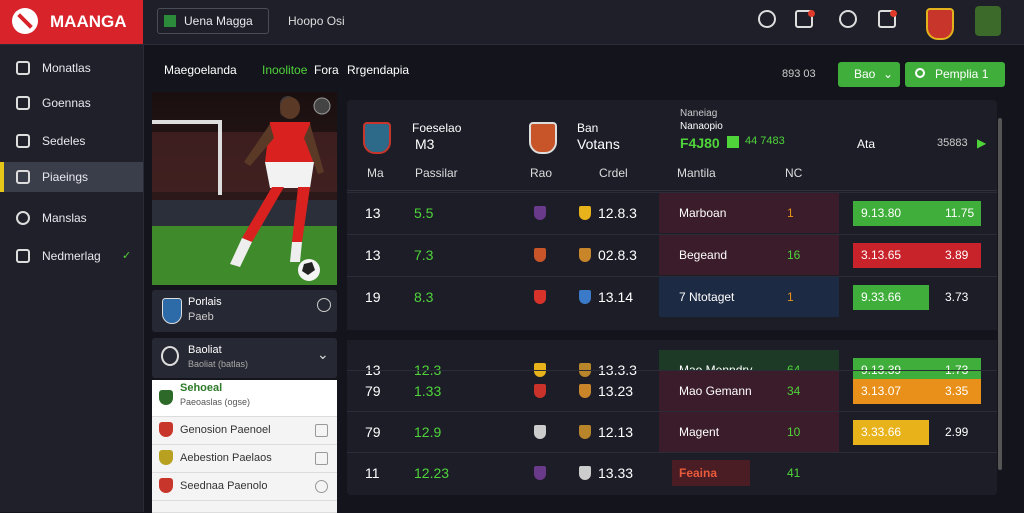 This screenshot has height=513, width=1024. Describe the element at coordinates (917, 391) in the screenshot. I see `odds-bar: 3.13.07` at that location.